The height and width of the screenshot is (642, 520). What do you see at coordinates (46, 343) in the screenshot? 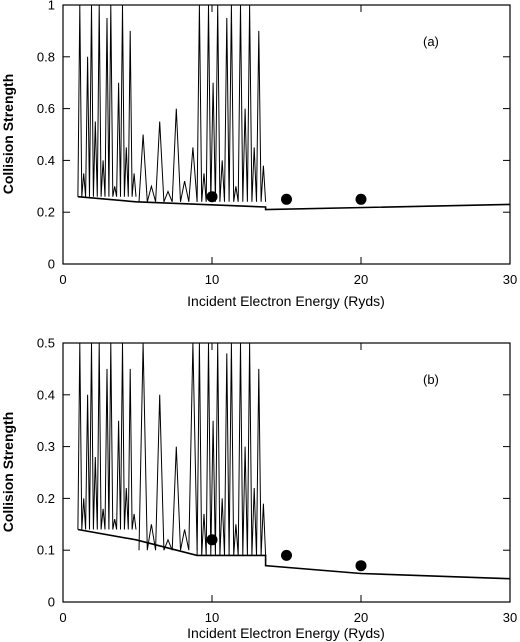
I see `y-tick-label: 0.5` at bounding box center [46, 343].